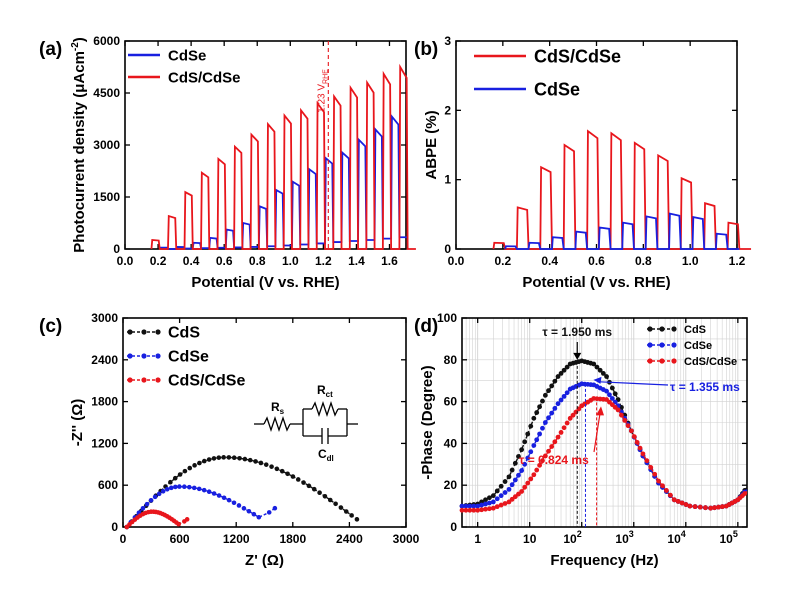 This screenshot has height=604, width=794. Describe the element at coordinates (631, 534) in the screenshot. I see `x-tick-exponent: 3` at that location.